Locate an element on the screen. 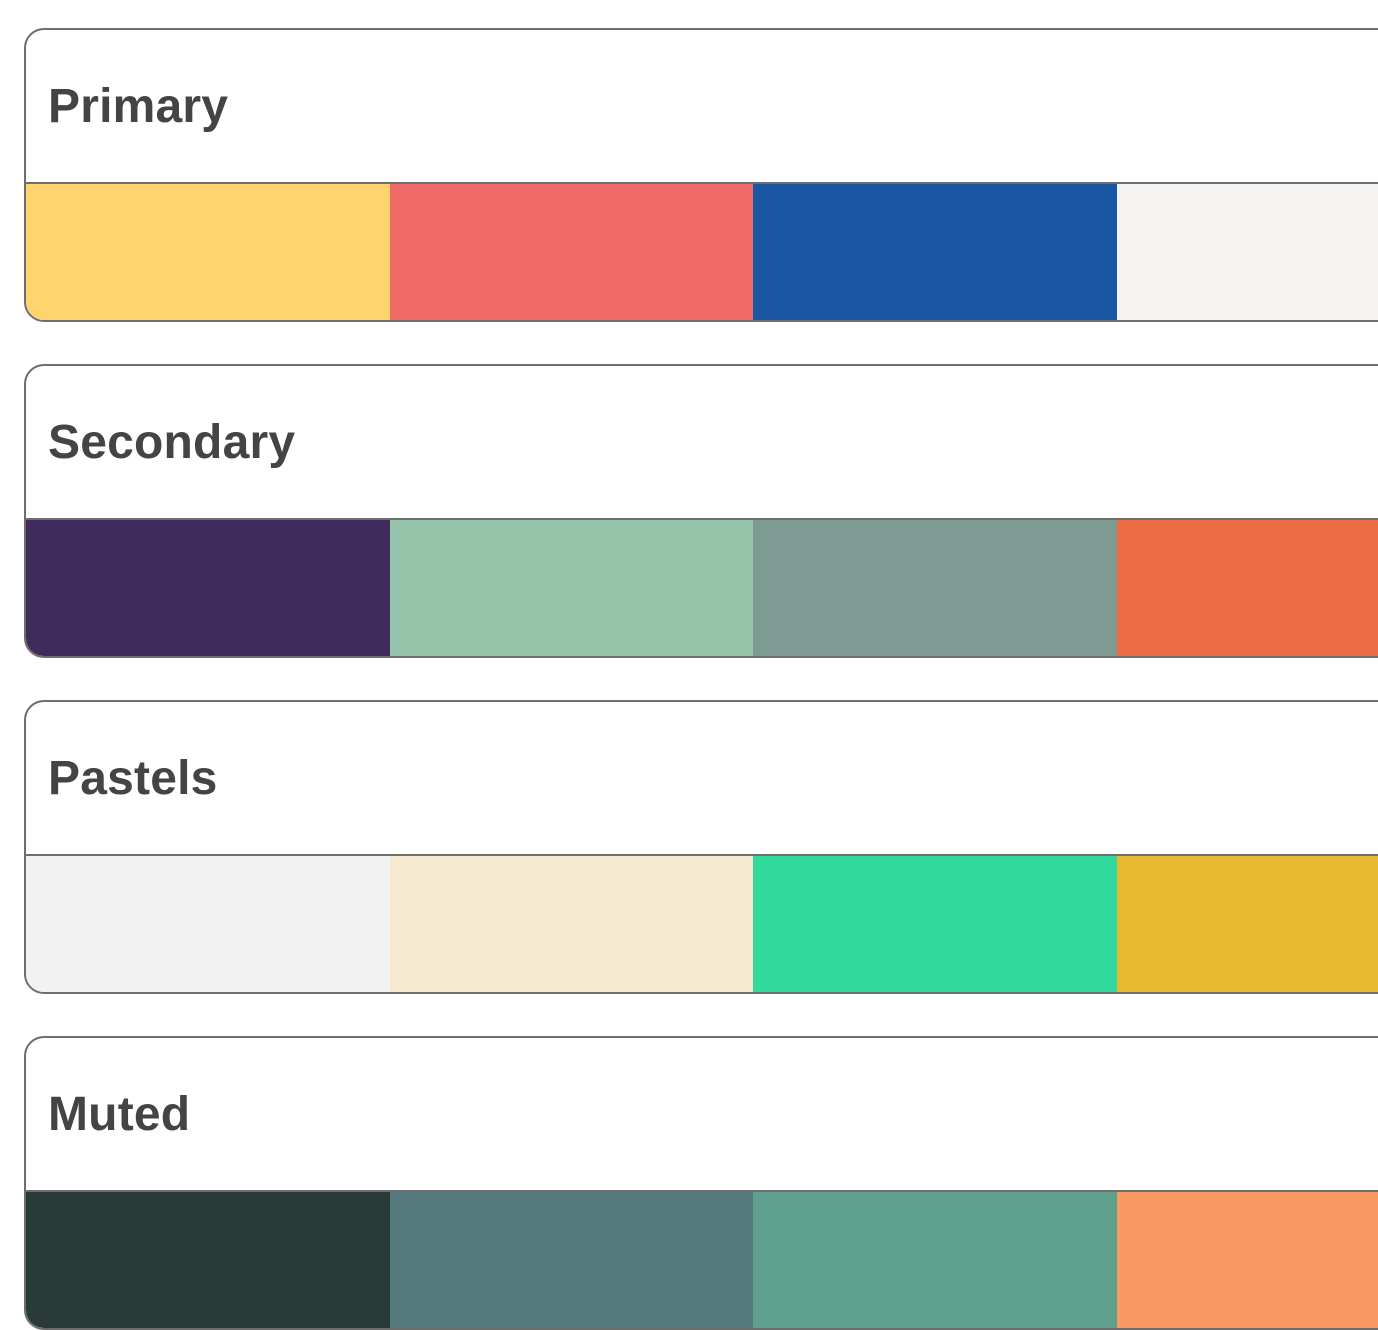 This screenshot has height=1330, width=1378. palette-title: Muted is located at coordinates (119, 1114).